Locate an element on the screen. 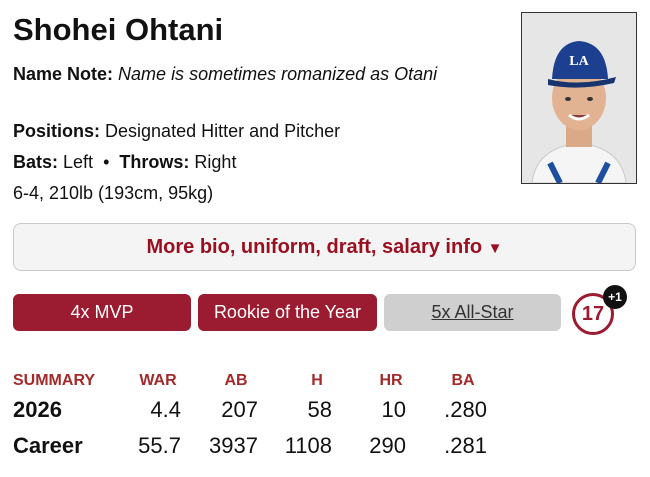 This screenshot has width=650, height=477. column-header: H is located at coordinates (317, 380).